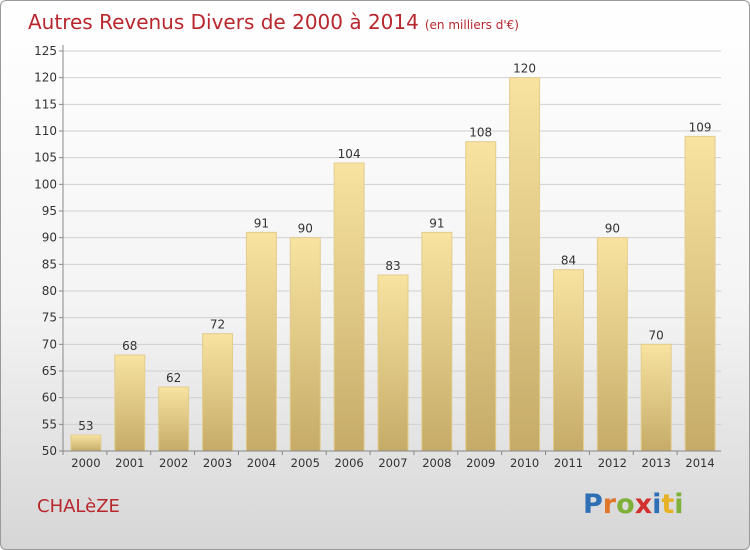 The height and width of the screenshot is (550, 750). I want to click on y-tick-label: 90, so click(49, 238).